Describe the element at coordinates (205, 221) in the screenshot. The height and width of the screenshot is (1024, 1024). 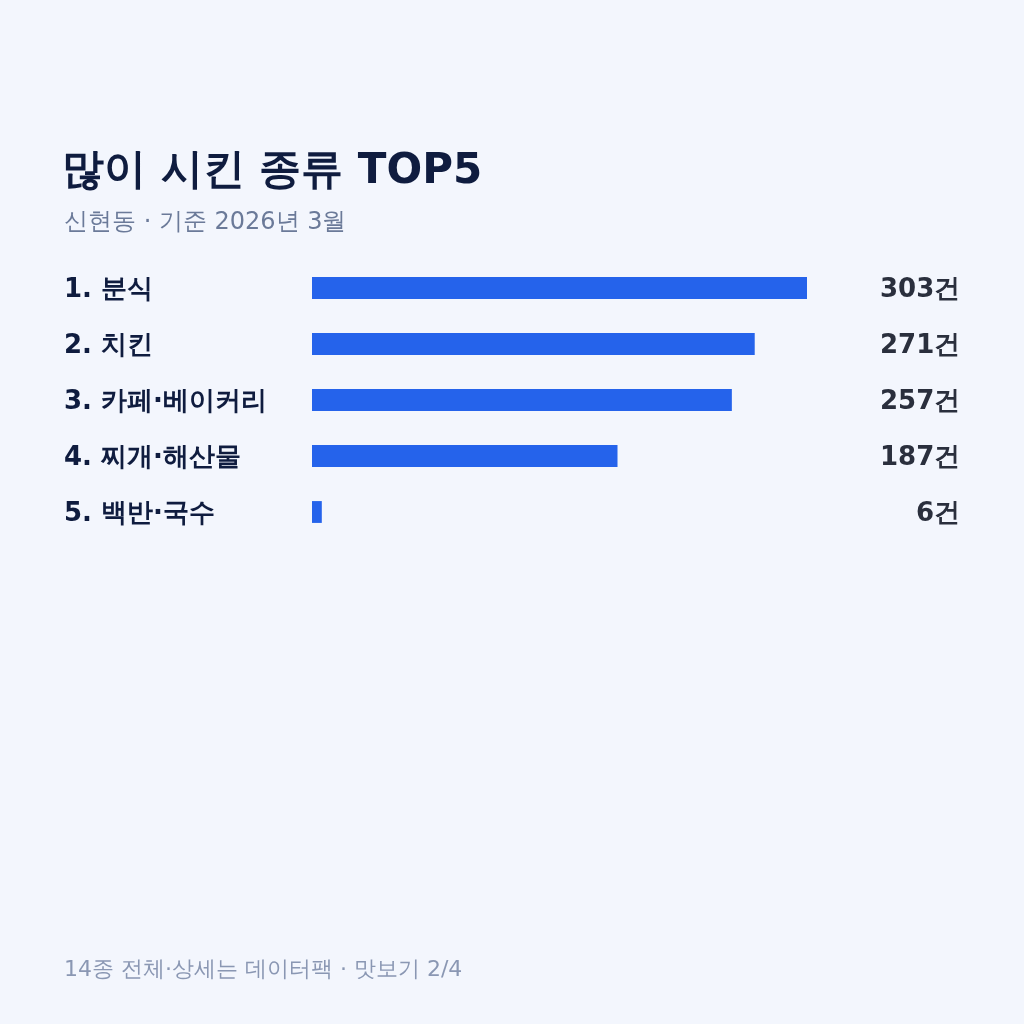
I see `chart-subtitle: 신현동 · 기준 2026년 3월` at that location.